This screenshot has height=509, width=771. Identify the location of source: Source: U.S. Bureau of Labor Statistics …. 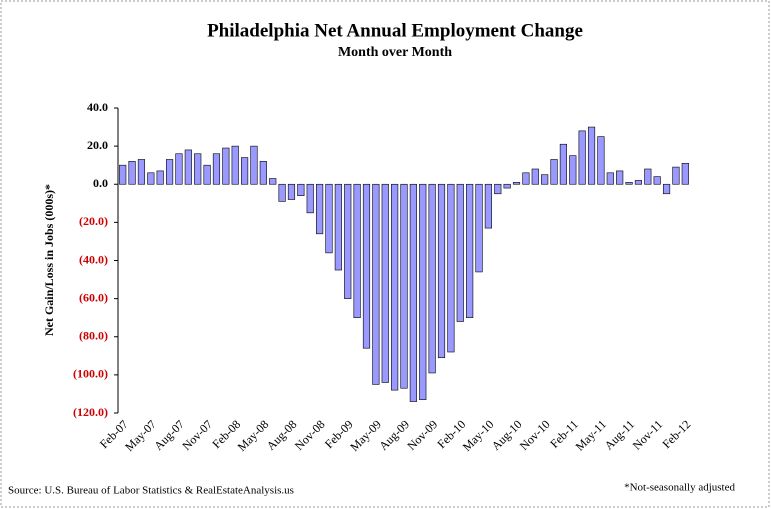
(151, 491).